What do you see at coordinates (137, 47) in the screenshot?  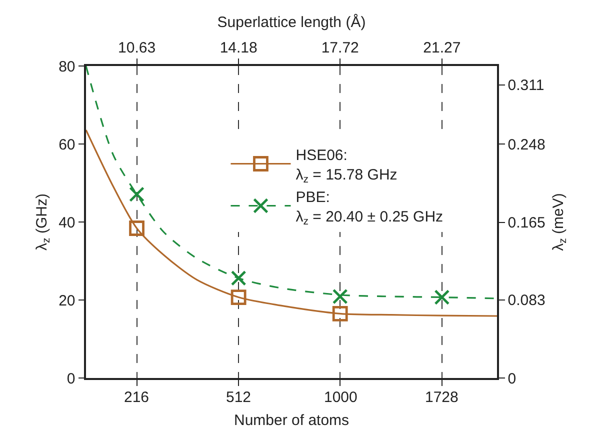 I see `x-tick-label: 10.63` at bounding box center [137, 47].